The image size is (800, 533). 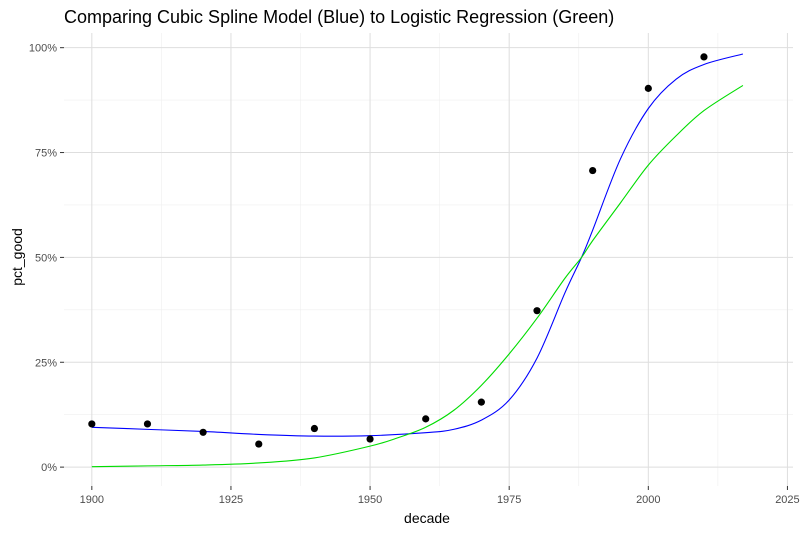 I want to click on y-tick-label: 50%, so click(x=46, y=258).